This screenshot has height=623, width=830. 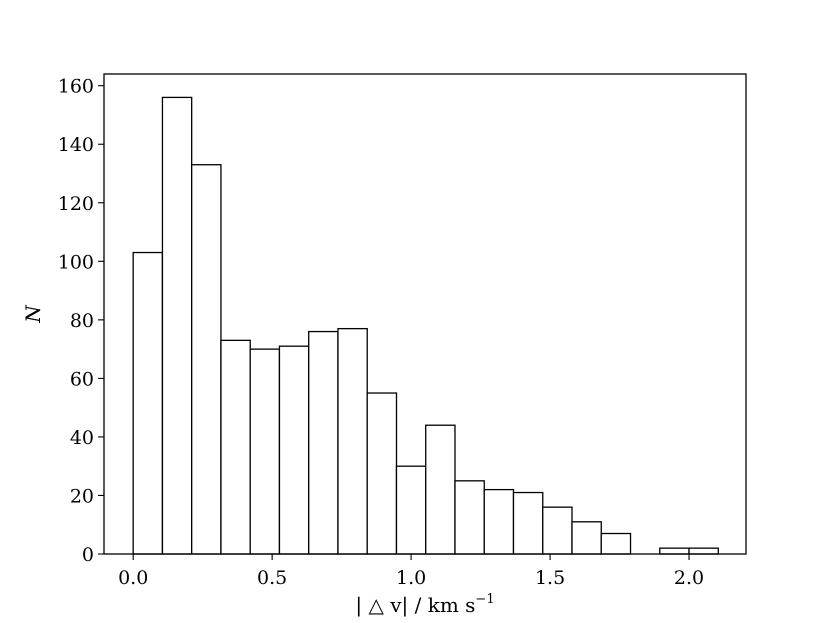 I want to click on y-tick-label: 0, so click(x=88, y=555).